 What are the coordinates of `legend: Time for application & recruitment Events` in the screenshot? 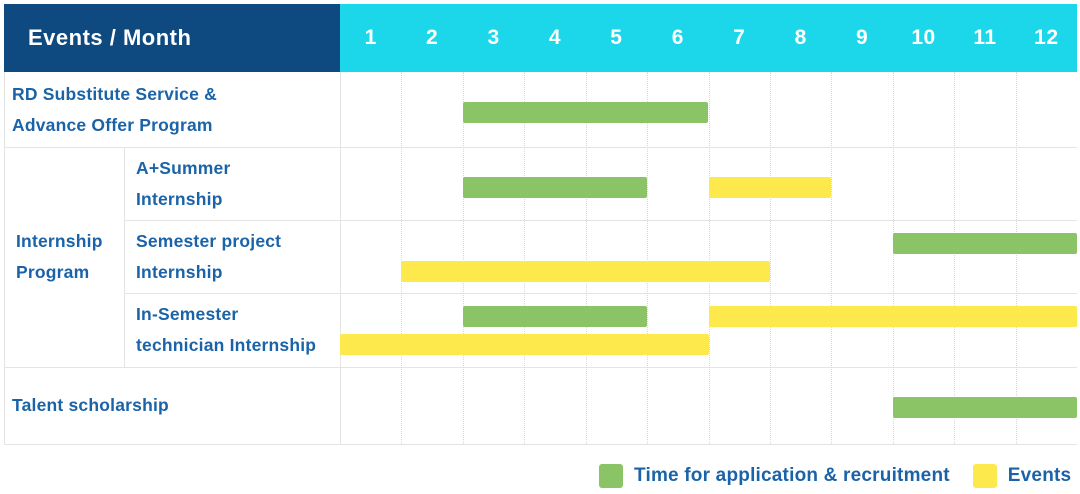 It's located at (835, 476).